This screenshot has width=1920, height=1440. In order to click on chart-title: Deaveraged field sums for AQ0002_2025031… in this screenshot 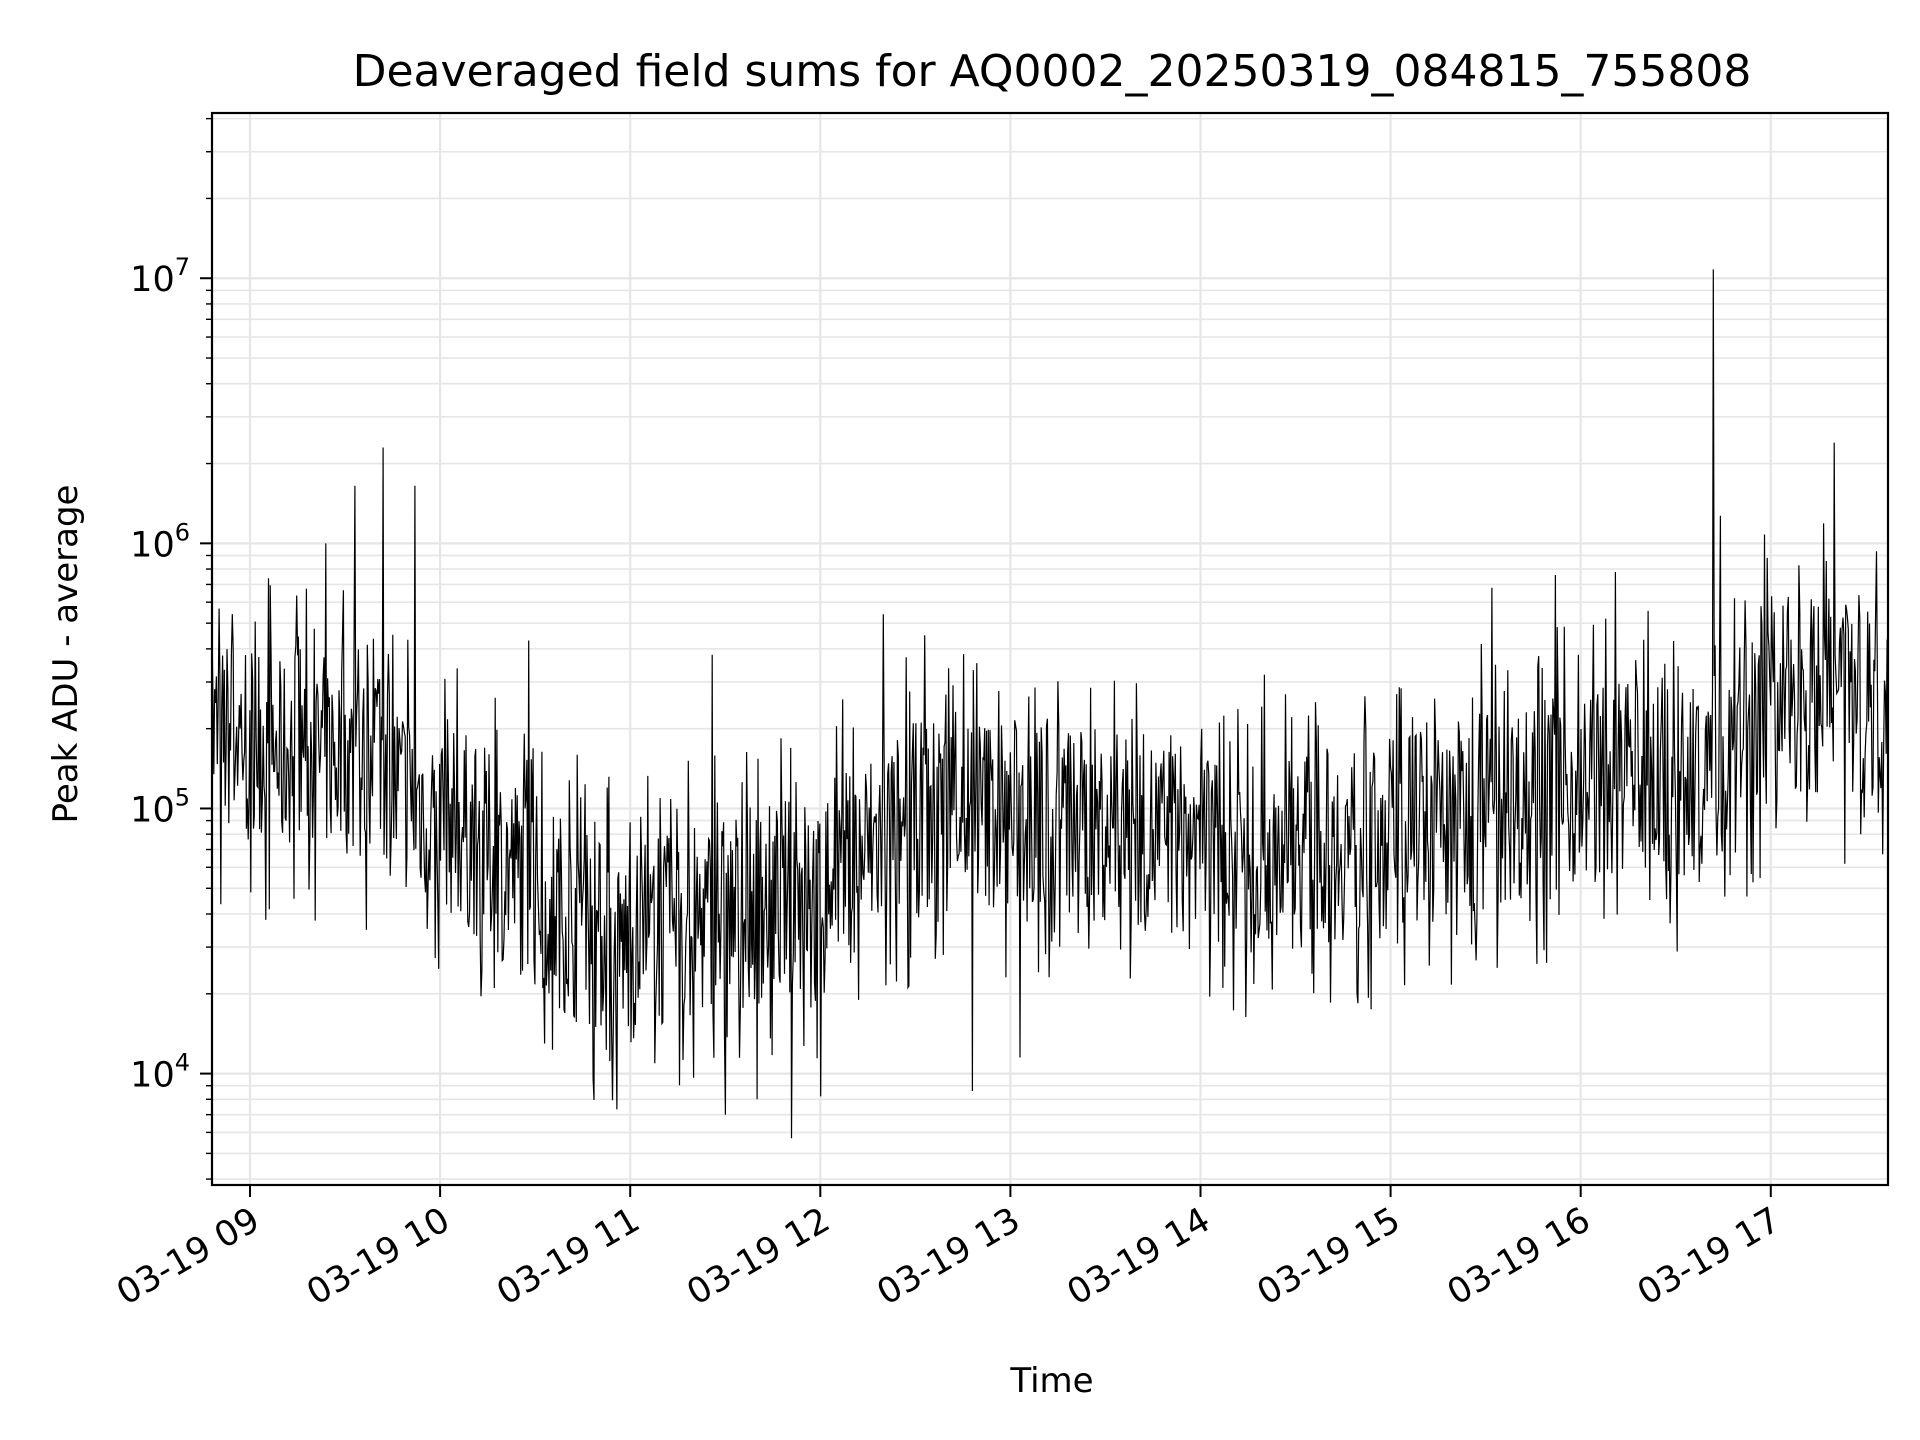, I will do `click(1052, 71)`.